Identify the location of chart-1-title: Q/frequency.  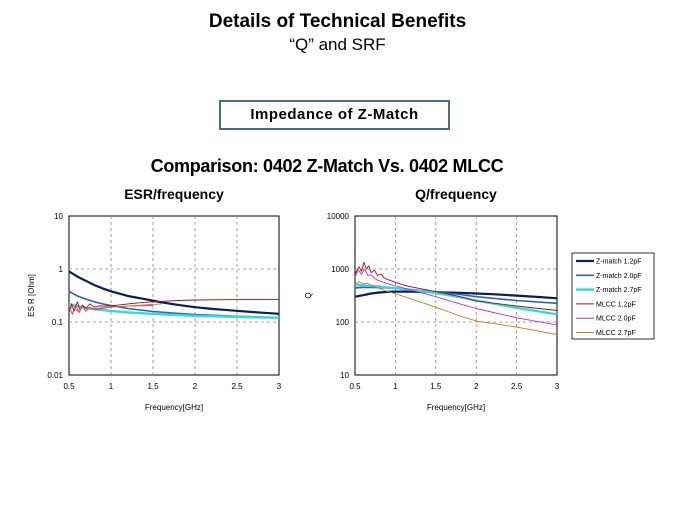
(456, 194).